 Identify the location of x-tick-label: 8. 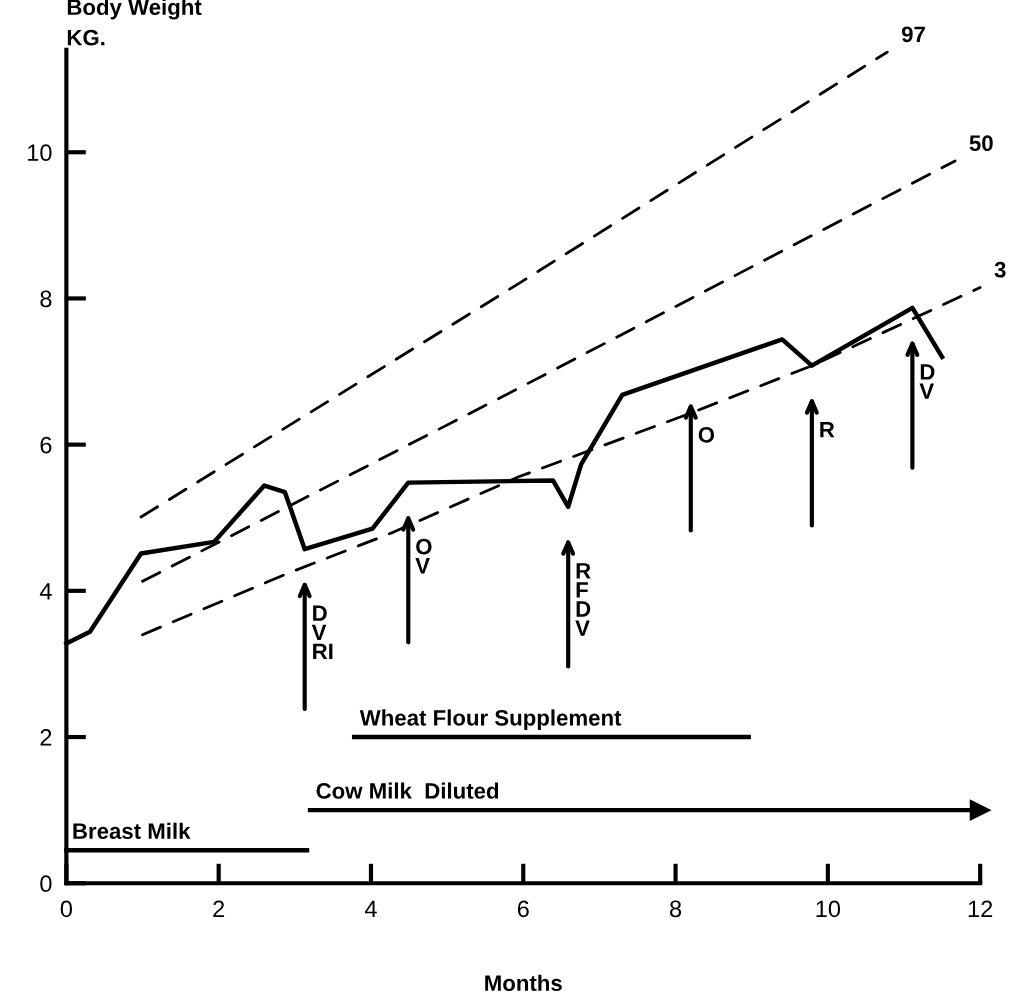
(676, 909).